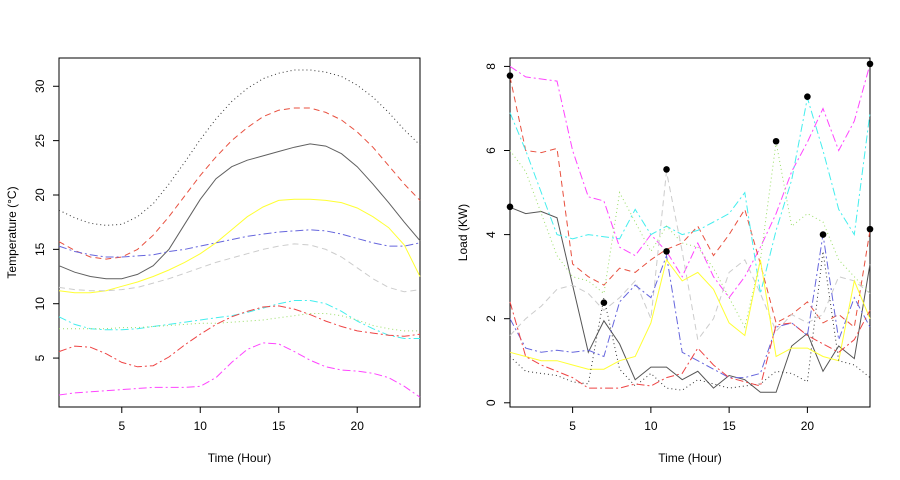 The height and width of the screenshot is (480, 900). What do you see at coordinates (358, 426) in the screenshot?
I see `chart1-x-tick-label: 20` at bounding box center [358, 426].